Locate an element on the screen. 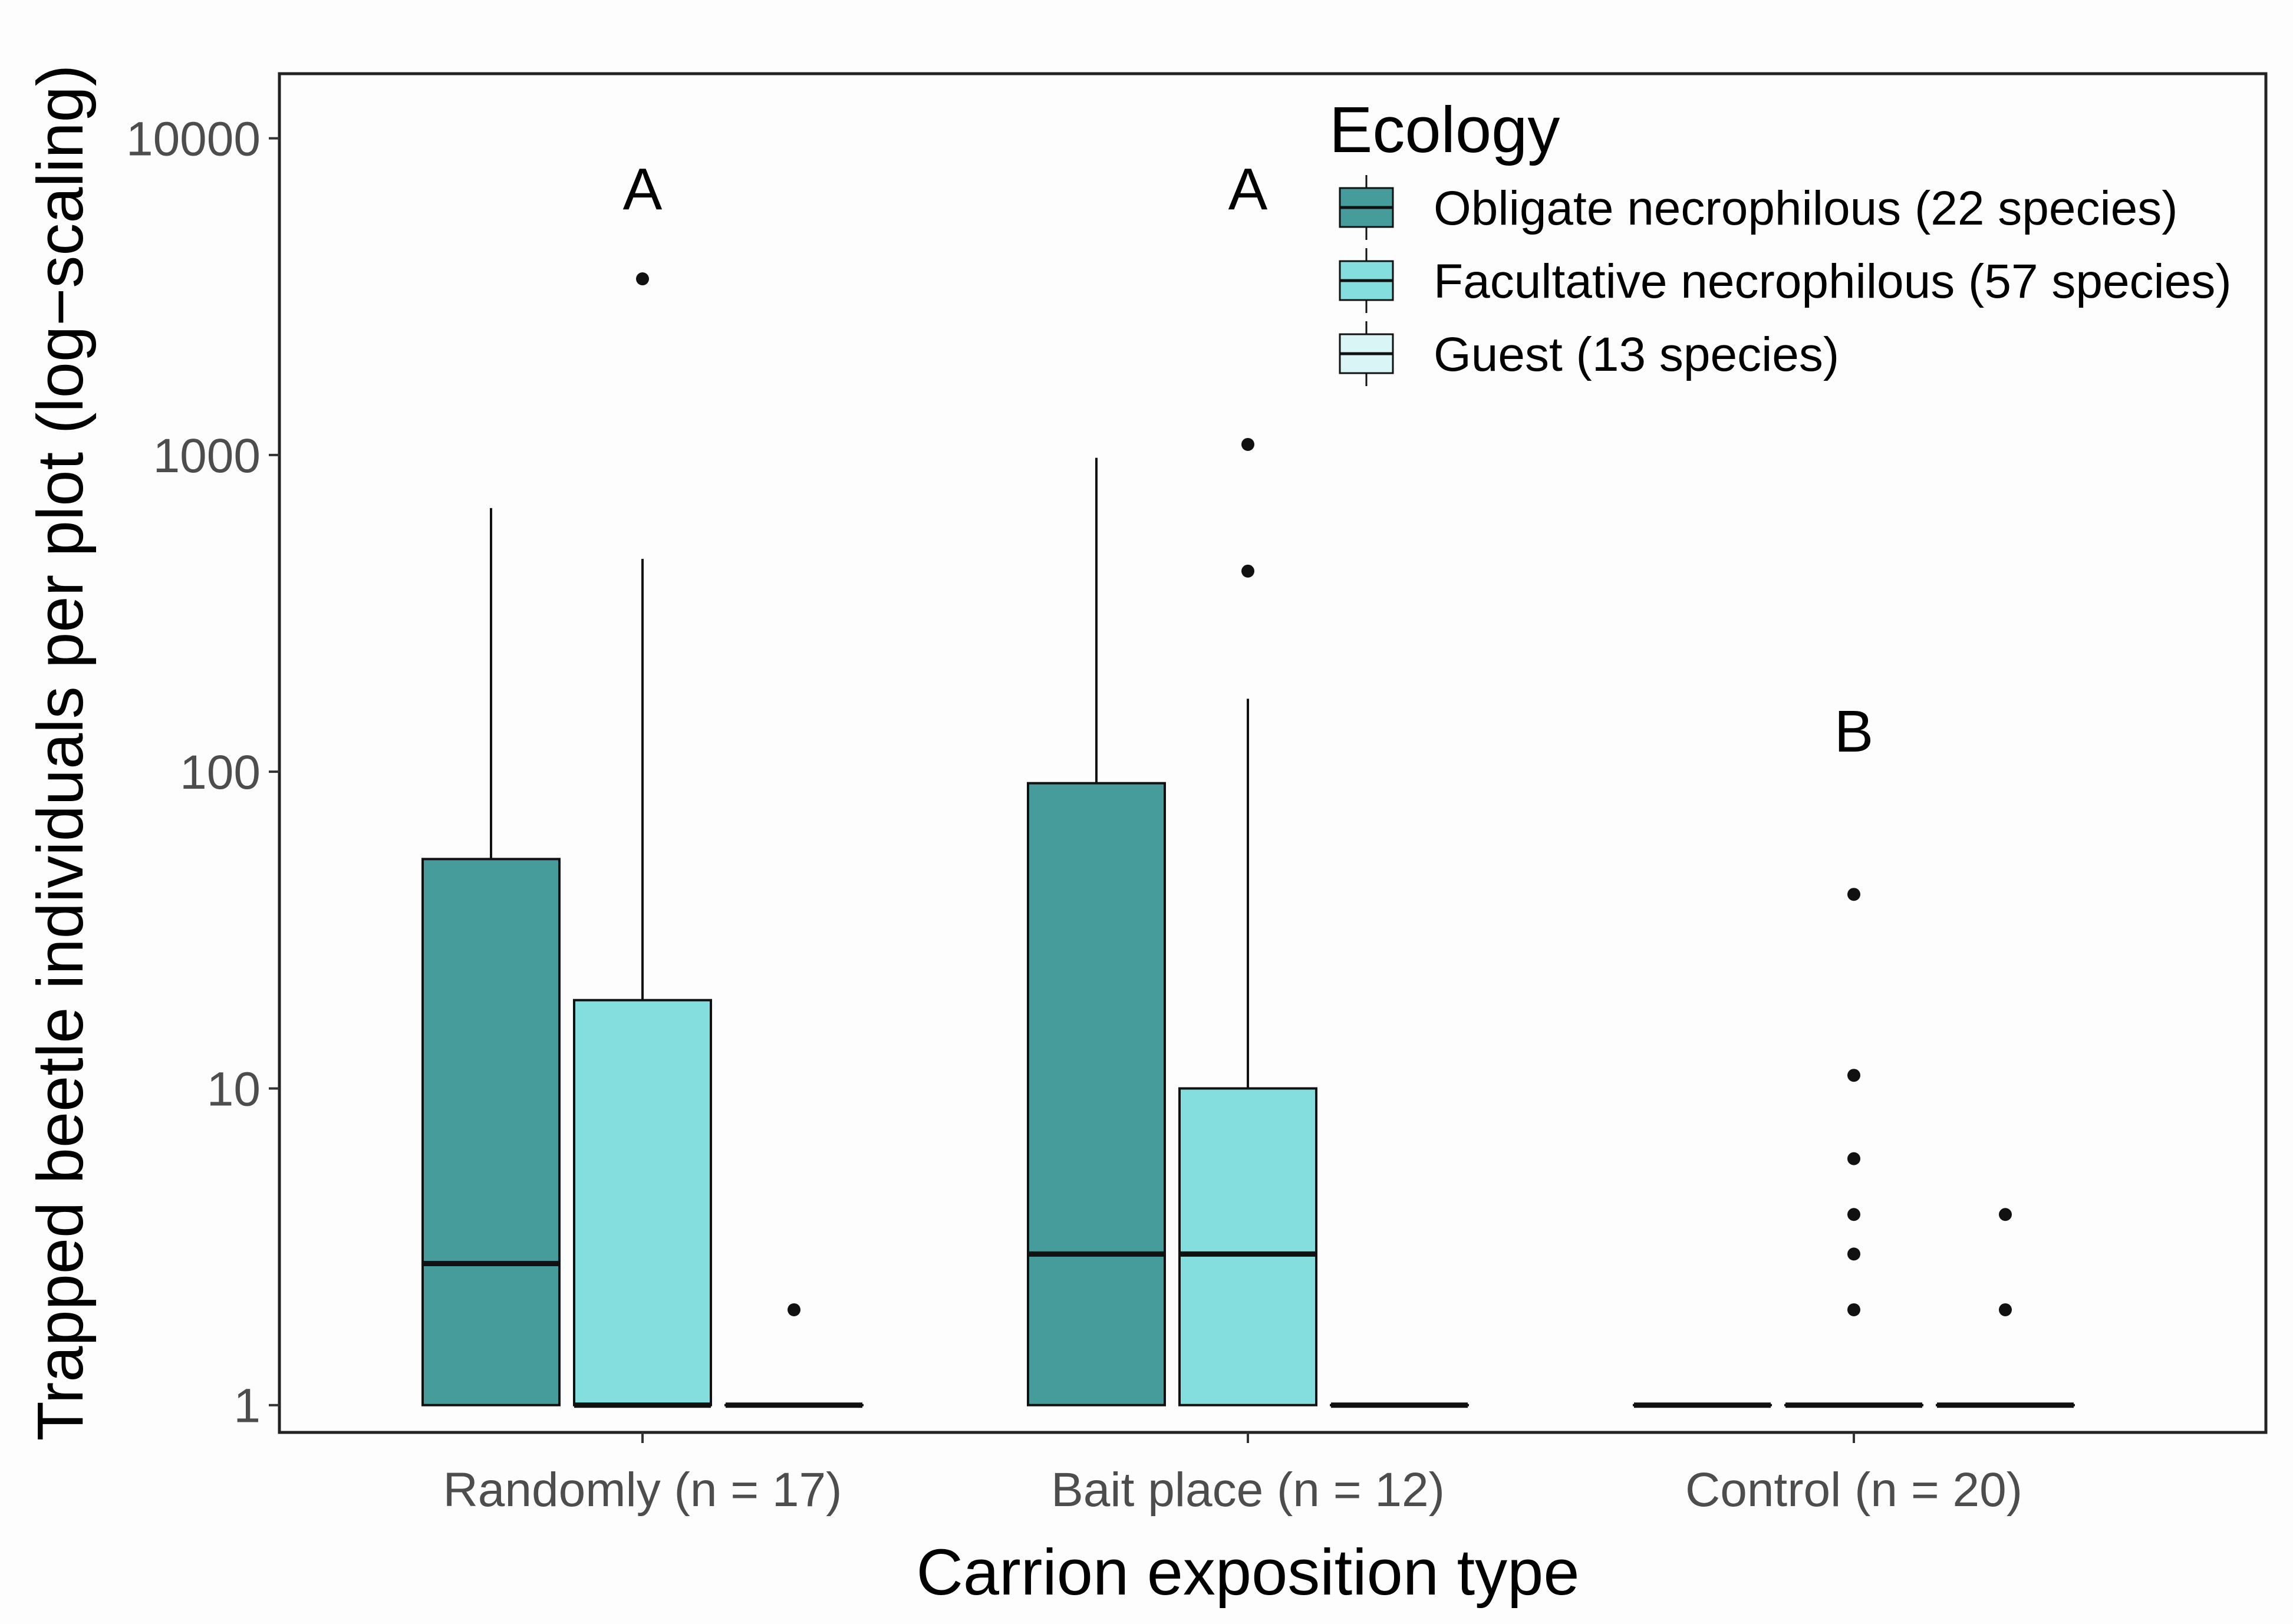  x-tick-label: Randomly (n = 17) is located at coordinates (642, 1490).